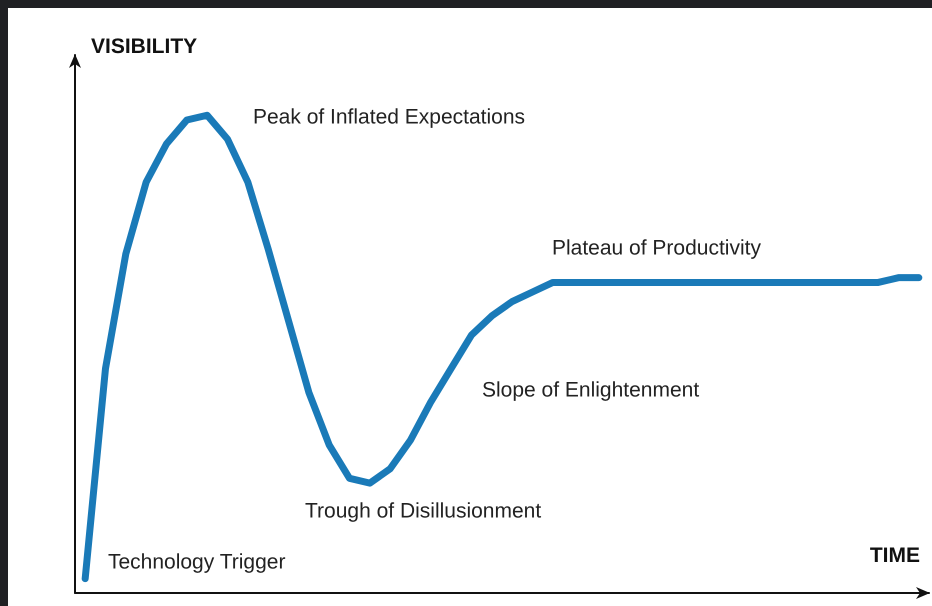  Describe the element at coordinates (423, 511) in the screenshot. I see `annotation: Trough of Disillusionment` at that location.